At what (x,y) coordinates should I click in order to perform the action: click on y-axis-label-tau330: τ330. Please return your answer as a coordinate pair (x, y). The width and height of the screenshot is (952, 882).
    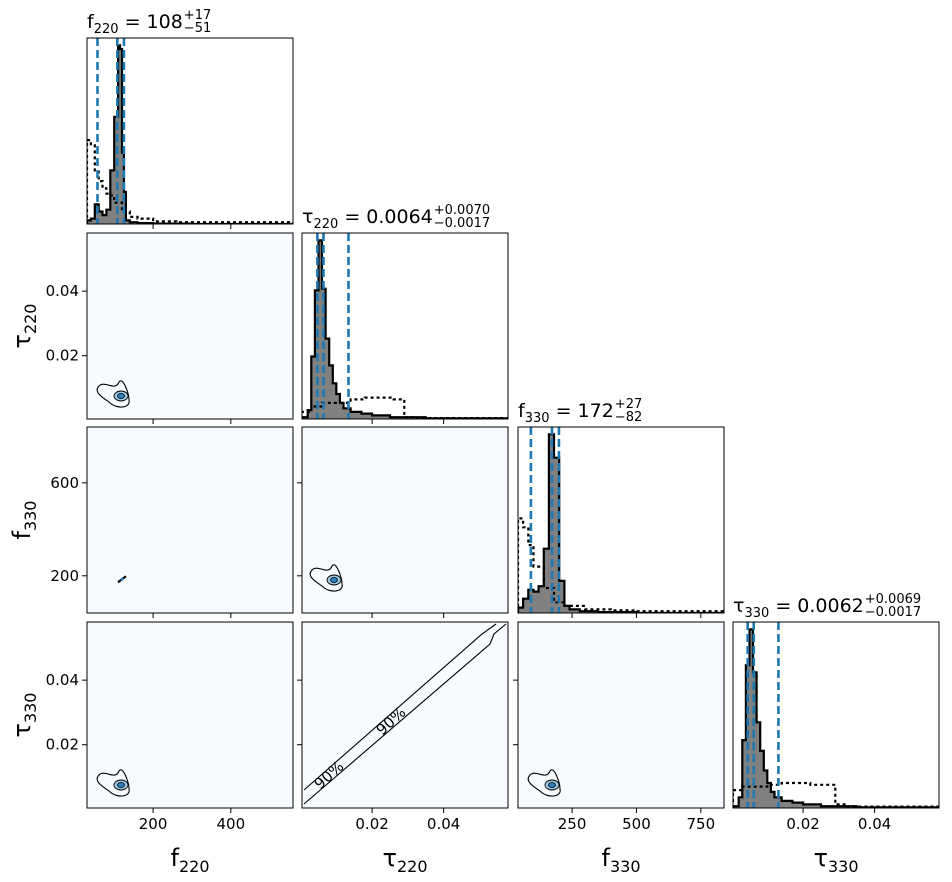
    Looking at the image, I should click on (24, 715).